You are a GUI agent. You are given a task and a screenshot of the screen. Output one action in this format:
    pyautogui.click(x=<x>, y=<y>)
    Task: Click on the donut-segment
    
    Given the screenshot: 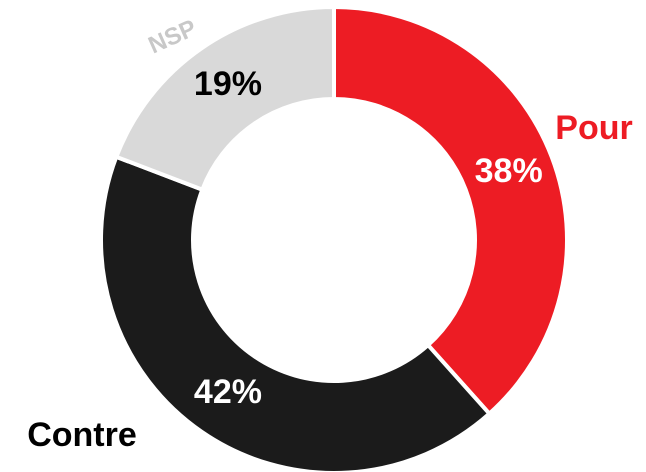 What is the action you would take?
    pyautogui.click(x=224, y=98)
    